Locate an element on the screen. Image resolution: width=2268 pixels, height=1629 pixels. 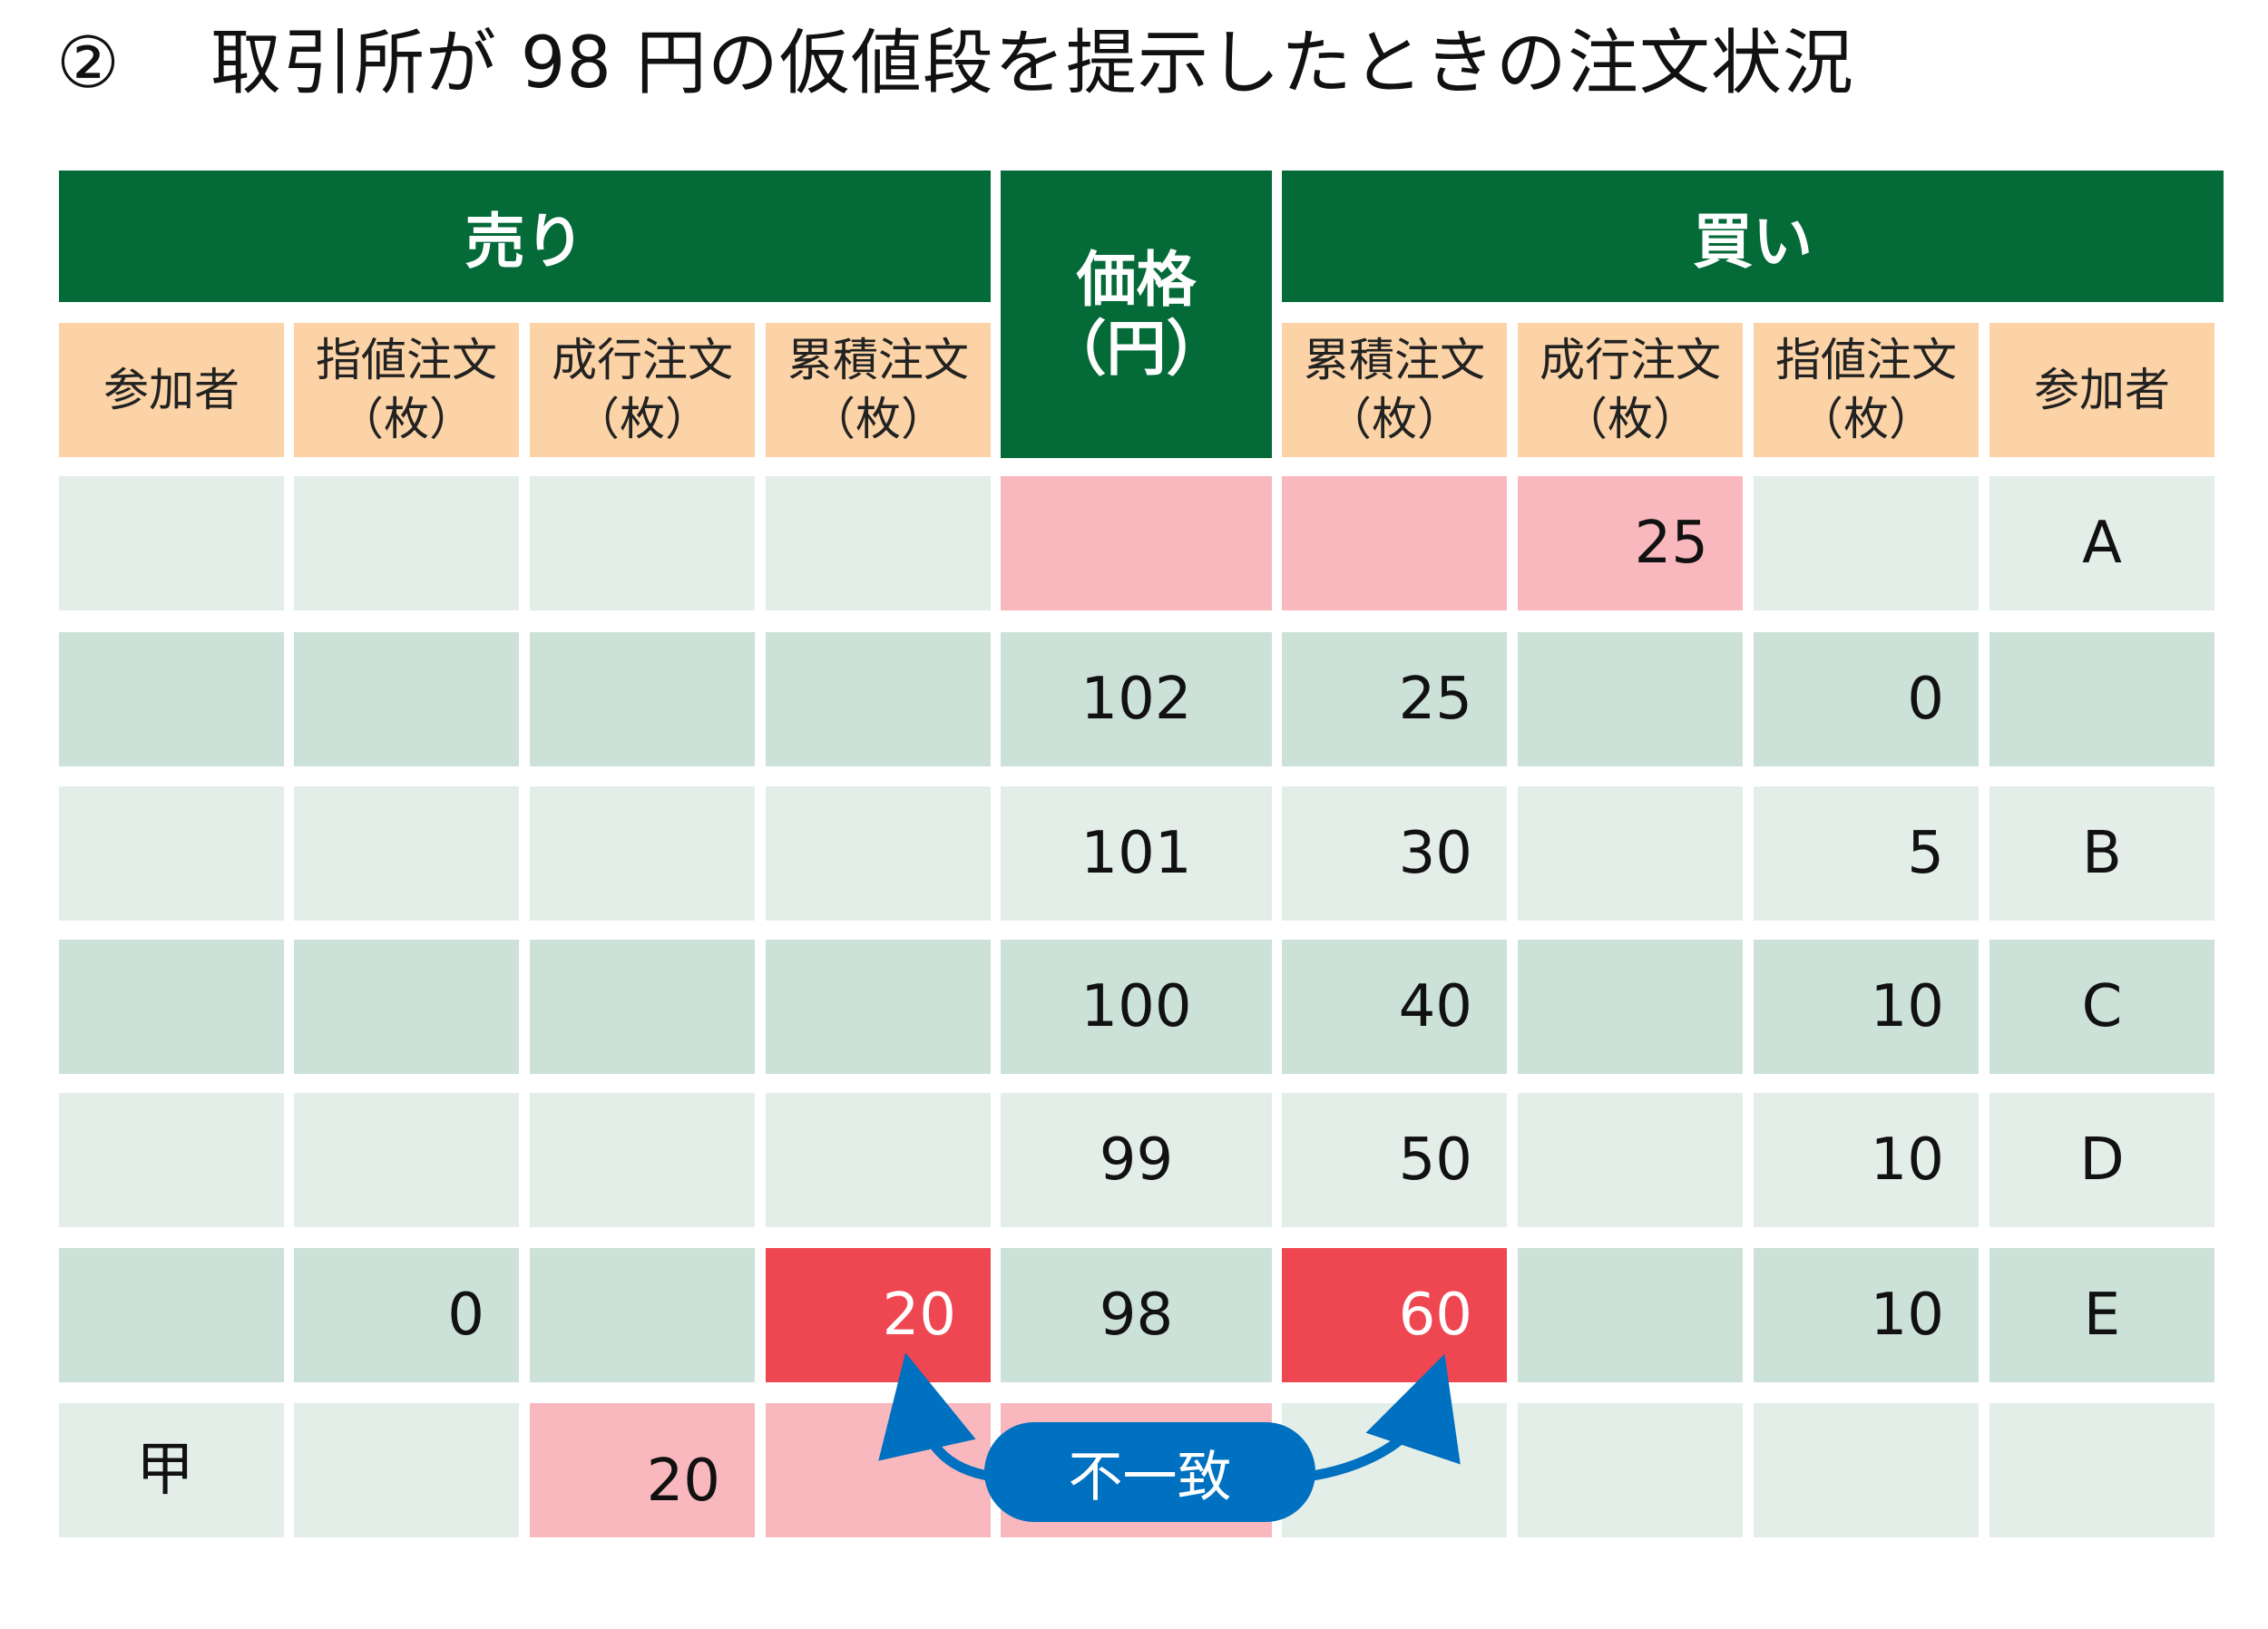
sell-header-label: 売り is located at coordinates (524, 242).